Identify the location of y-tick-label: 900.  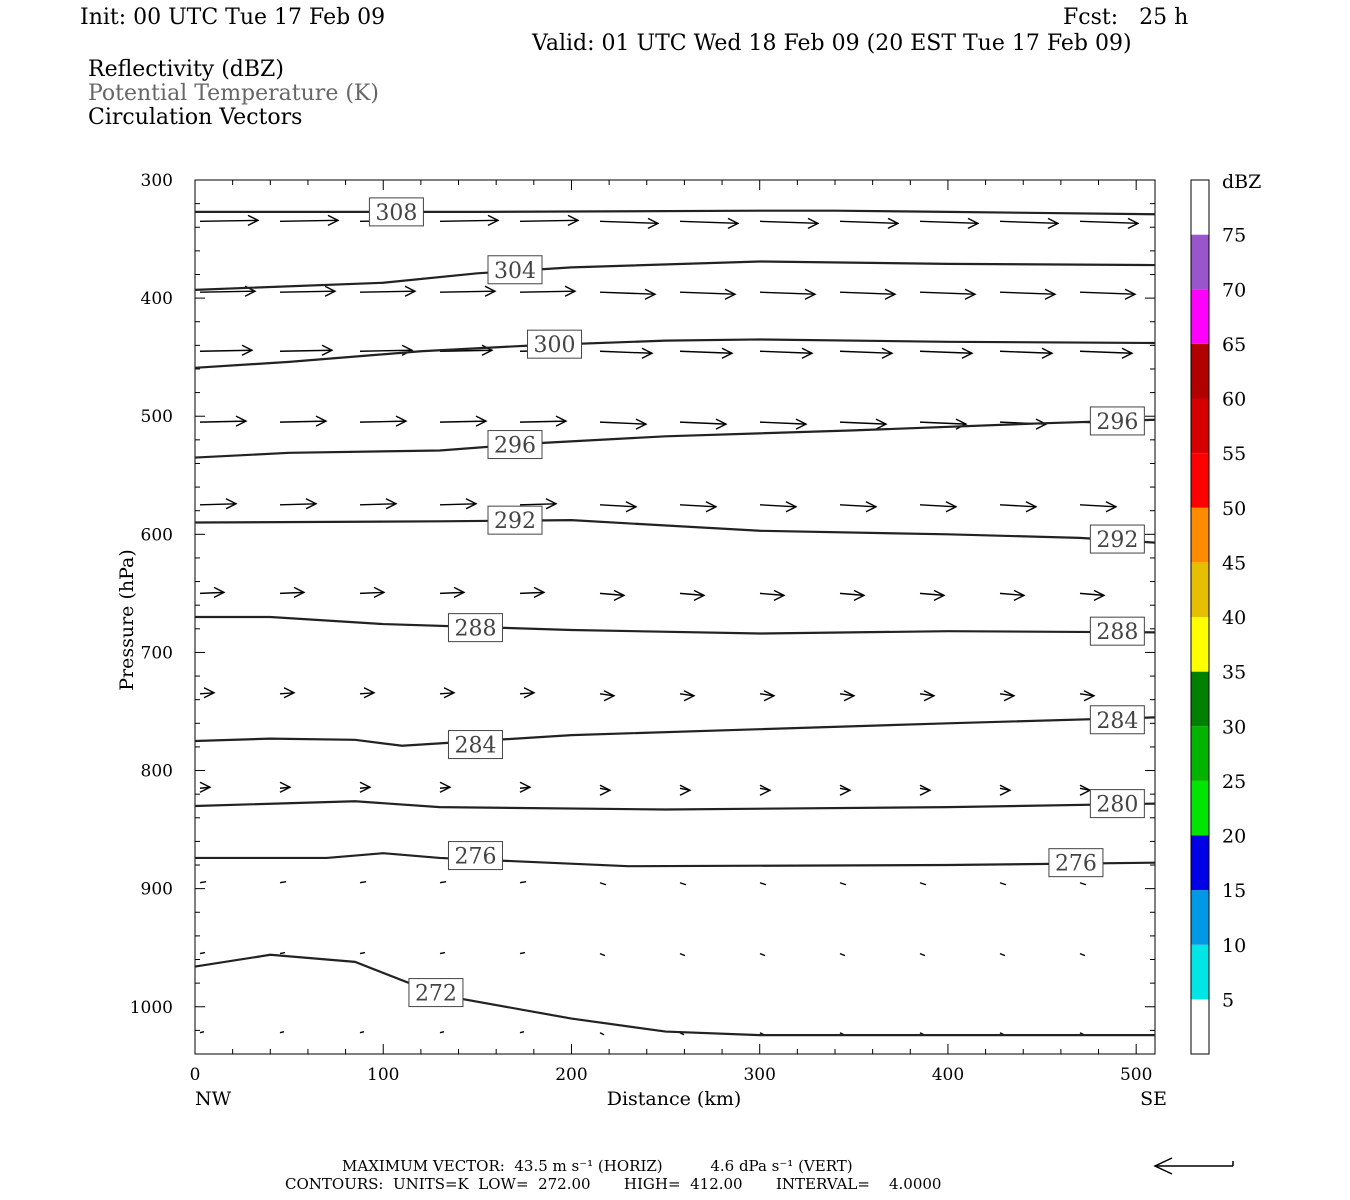
(157, 890).